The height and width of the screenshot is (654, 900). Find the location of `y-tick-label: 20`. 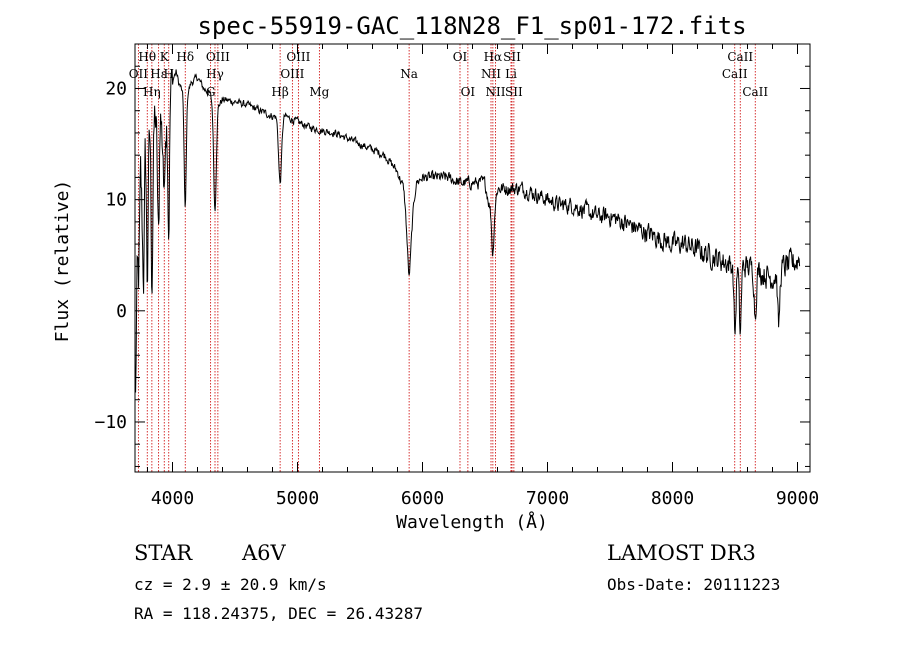

y-tick-label: 20 is located at coordinates (116, 88).